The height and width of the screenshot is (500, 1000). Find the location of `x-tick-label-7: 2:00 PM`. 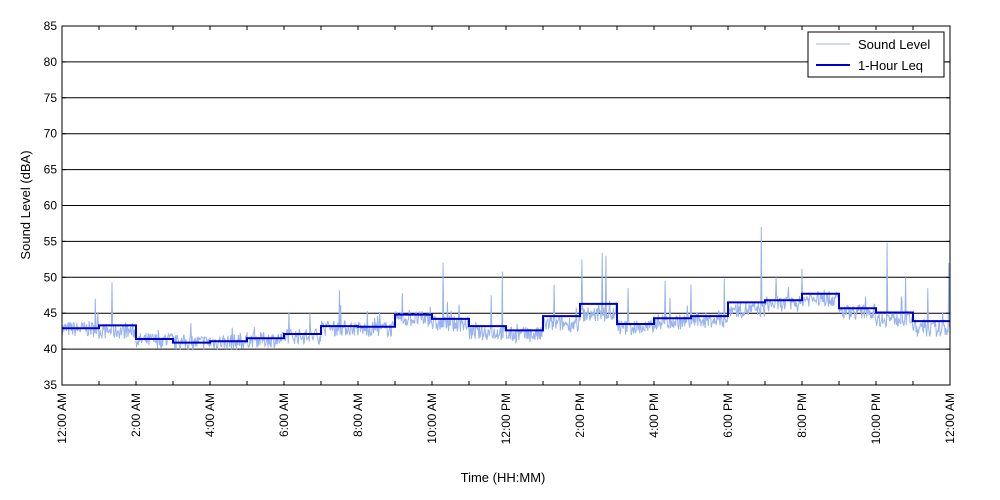

x-tick-label-7: 2:00 PM is located at coordinates (580, 415).